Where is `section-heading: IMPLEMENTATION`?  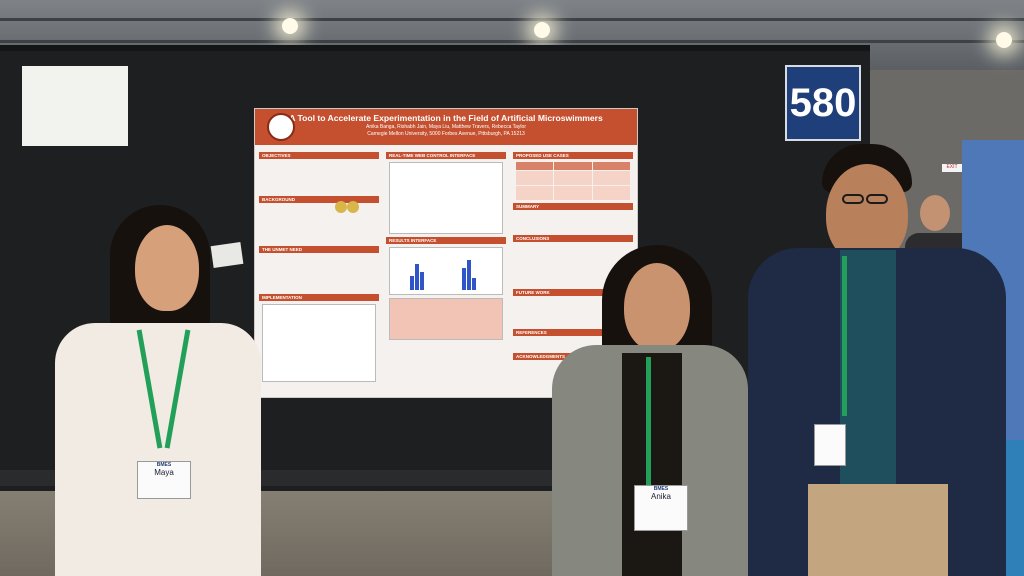 section-heading: IMPLEMENTATION is located at coordinates (319, 297).